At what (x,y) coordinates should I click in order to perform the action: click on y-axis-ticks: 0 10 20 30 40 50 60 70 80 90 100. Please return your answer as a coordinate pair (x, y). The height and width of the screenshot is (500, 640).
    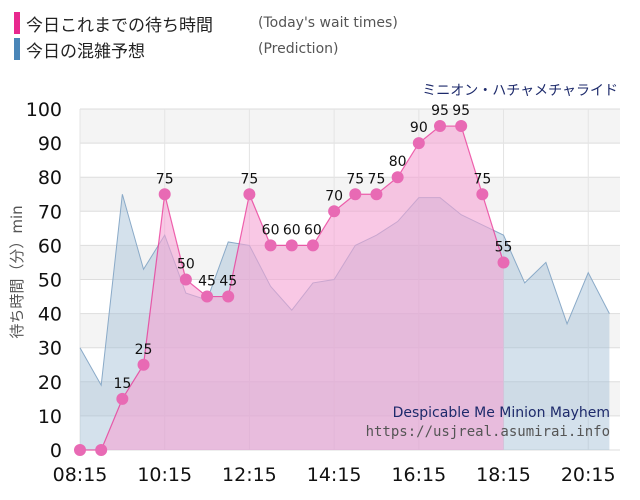
    Looking at the image, I should click on (44, 280).